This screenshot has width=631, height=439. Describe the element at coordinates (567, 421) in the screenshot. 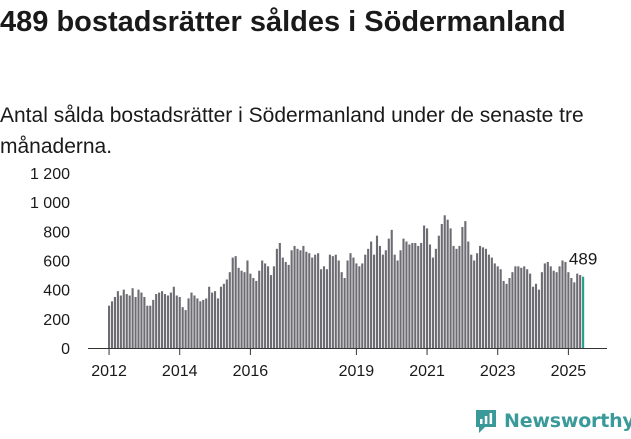

I see `newsworthy-logo-text: Newsworthy` at that location.